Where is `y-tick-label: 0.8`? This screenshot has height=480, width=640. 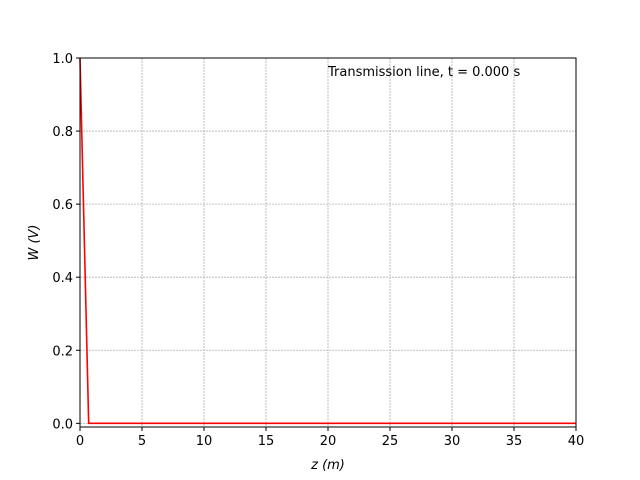
y-tick-label: 0.8 is located at coordinates (62, 132).